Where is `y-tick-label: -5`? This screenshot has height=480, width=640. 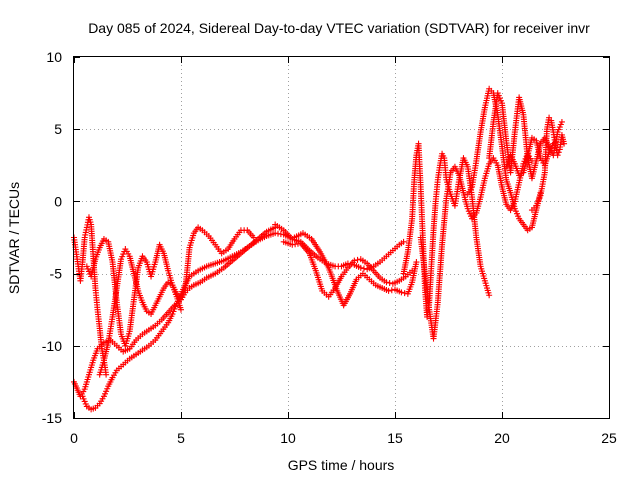 y-tick-label: -5 is located at coordinates (56, 274).